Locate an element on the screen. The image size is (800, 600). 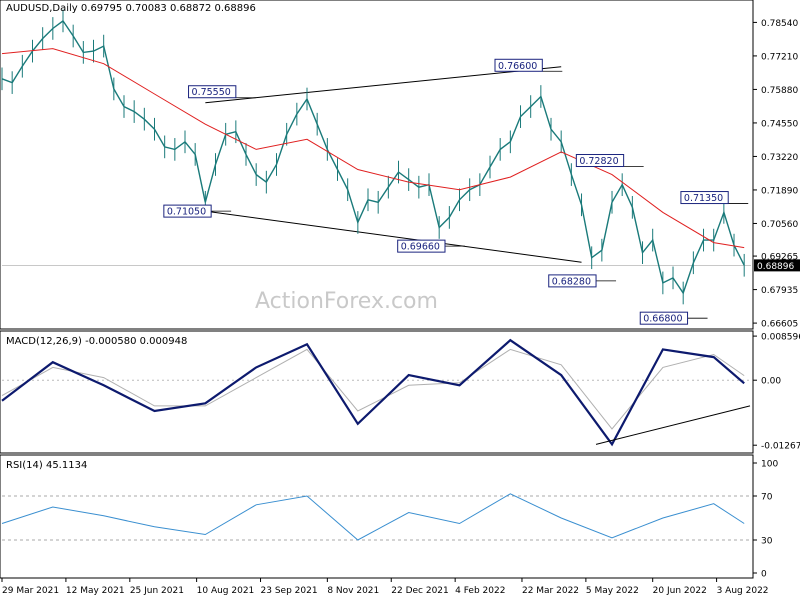
annotation-label: 0.69660 is located at coordinates (420, 247).